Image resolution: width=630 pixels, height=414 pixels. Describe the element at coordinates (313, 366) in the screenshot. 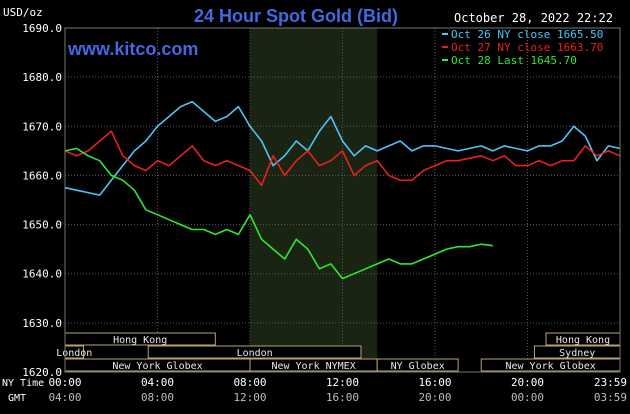

I see `session-label: New York NYMEX` at that location.